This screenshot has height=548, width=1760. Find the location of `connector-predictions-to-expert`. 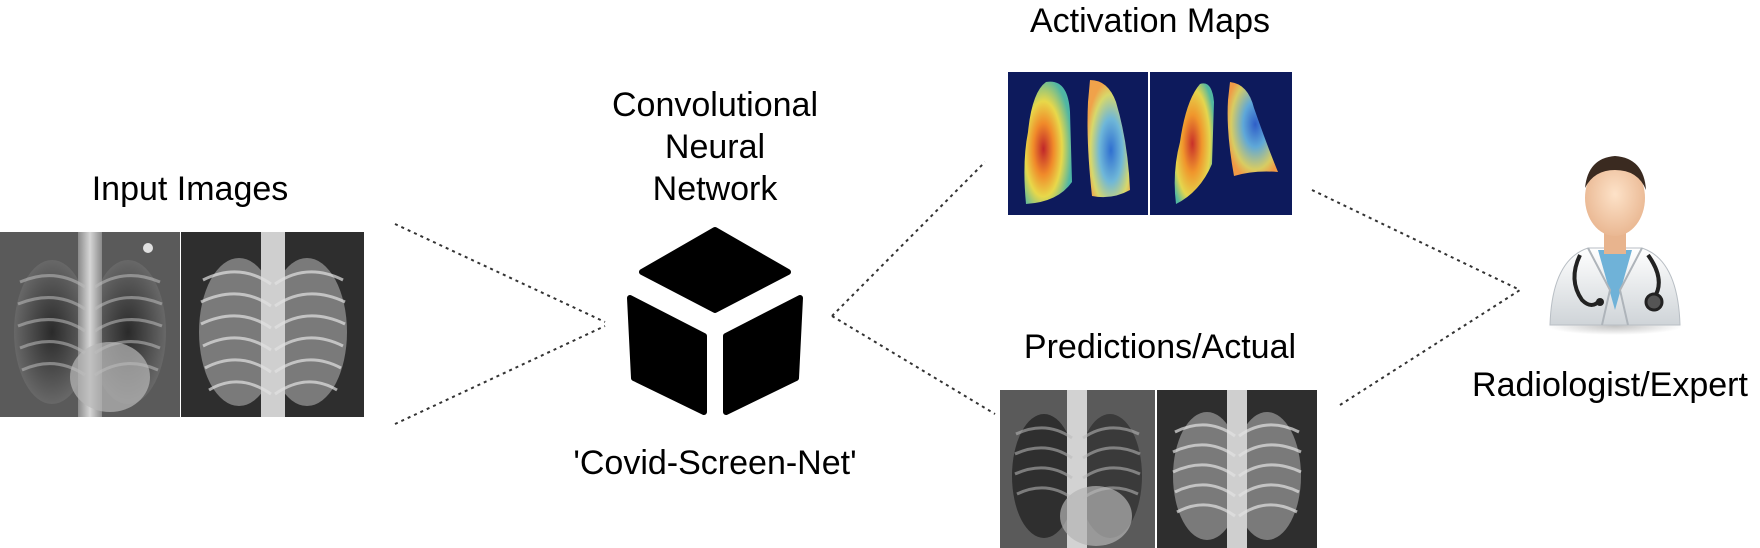

connector-predictions-to-expert is located at coordinates (1430, 347).